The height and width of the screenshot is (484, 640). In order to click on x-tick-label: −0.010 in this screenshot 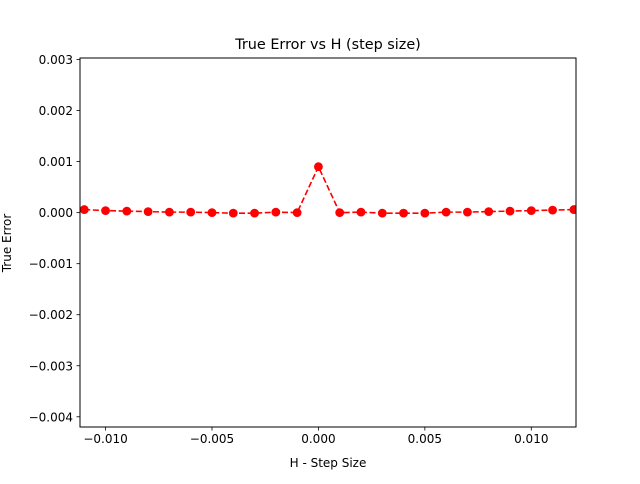, I will do `click(105, 439)`.